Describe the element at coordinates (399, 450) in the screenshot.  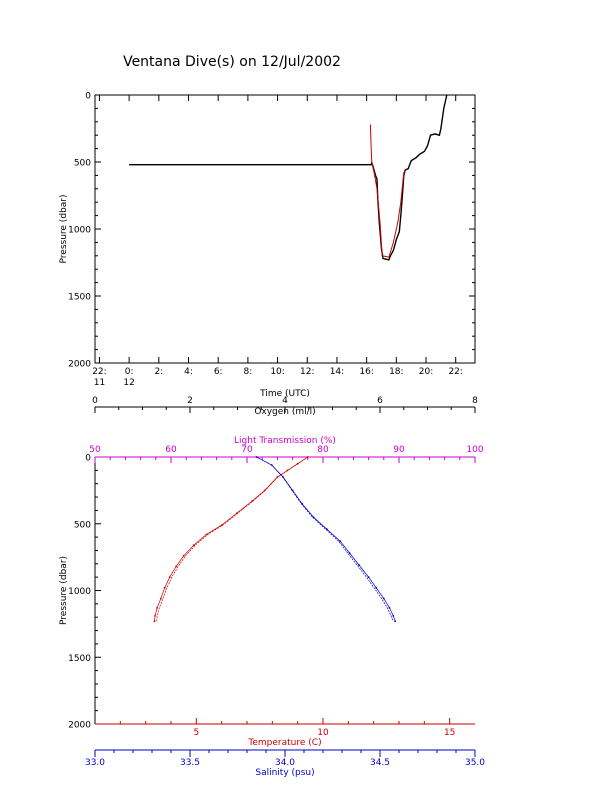
I see `light-tick-label: 90` at that location.